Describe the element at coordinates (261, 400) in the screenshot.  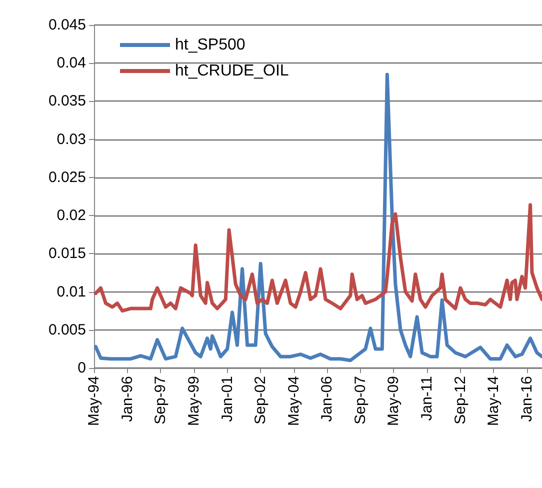
I see `x-tick-label: Sep-02` at that location.